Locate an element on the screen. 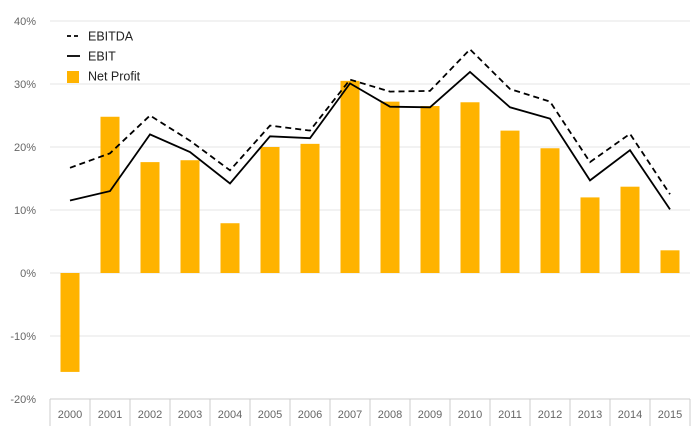  y-tick-label: 0% is located at coordinates (28, 274).